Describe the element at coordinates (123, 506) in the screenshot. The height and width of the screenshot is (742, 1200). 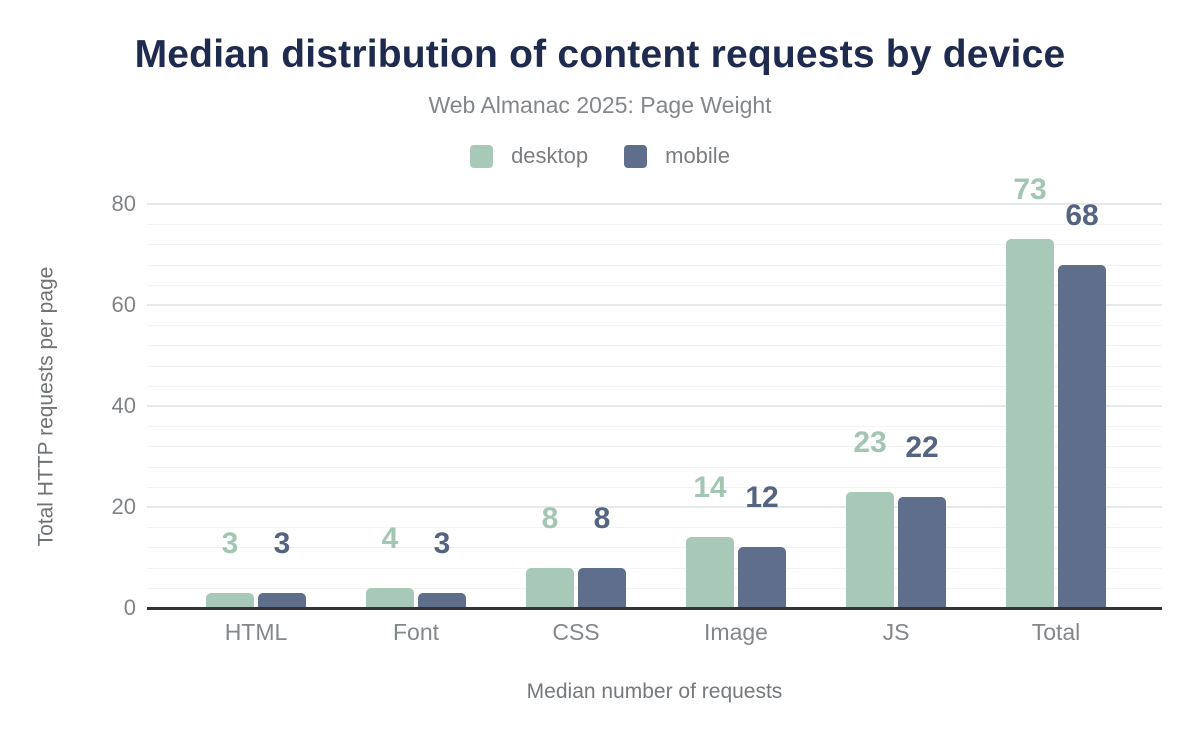
I see `y-tick-20: 20` at that location.